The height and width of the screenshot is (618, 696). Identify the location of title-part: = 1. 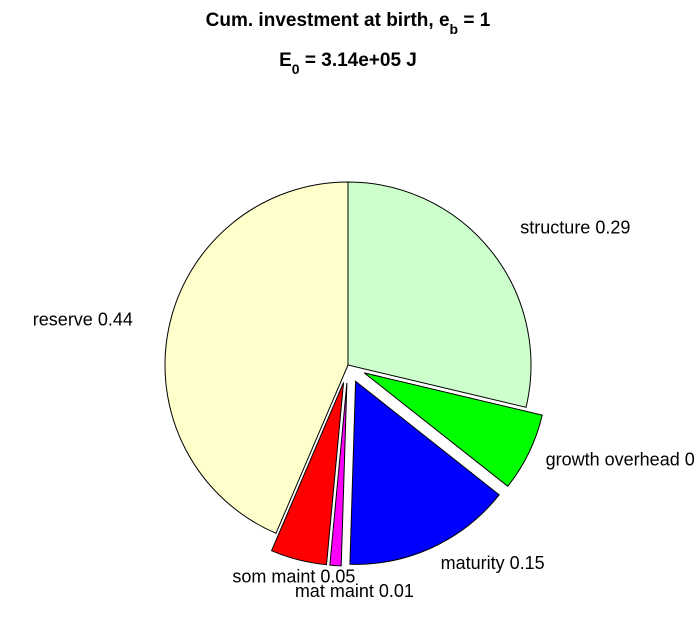
(474, 20).